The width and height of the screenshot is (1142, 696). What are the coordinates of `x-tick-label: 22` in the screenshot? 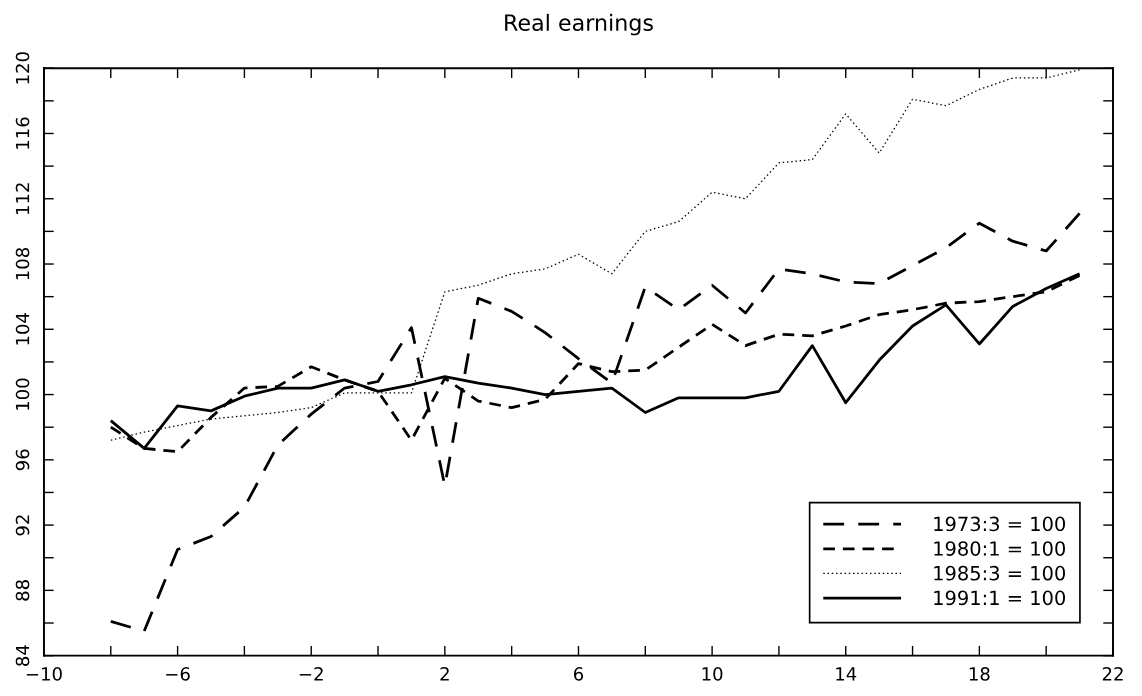 It's located at (1112, 674).